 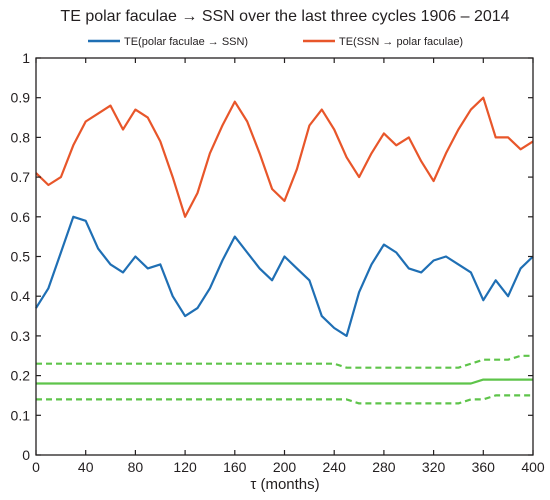 I want to click on y-tick-label: 0.1, so click(x=21, y=415).